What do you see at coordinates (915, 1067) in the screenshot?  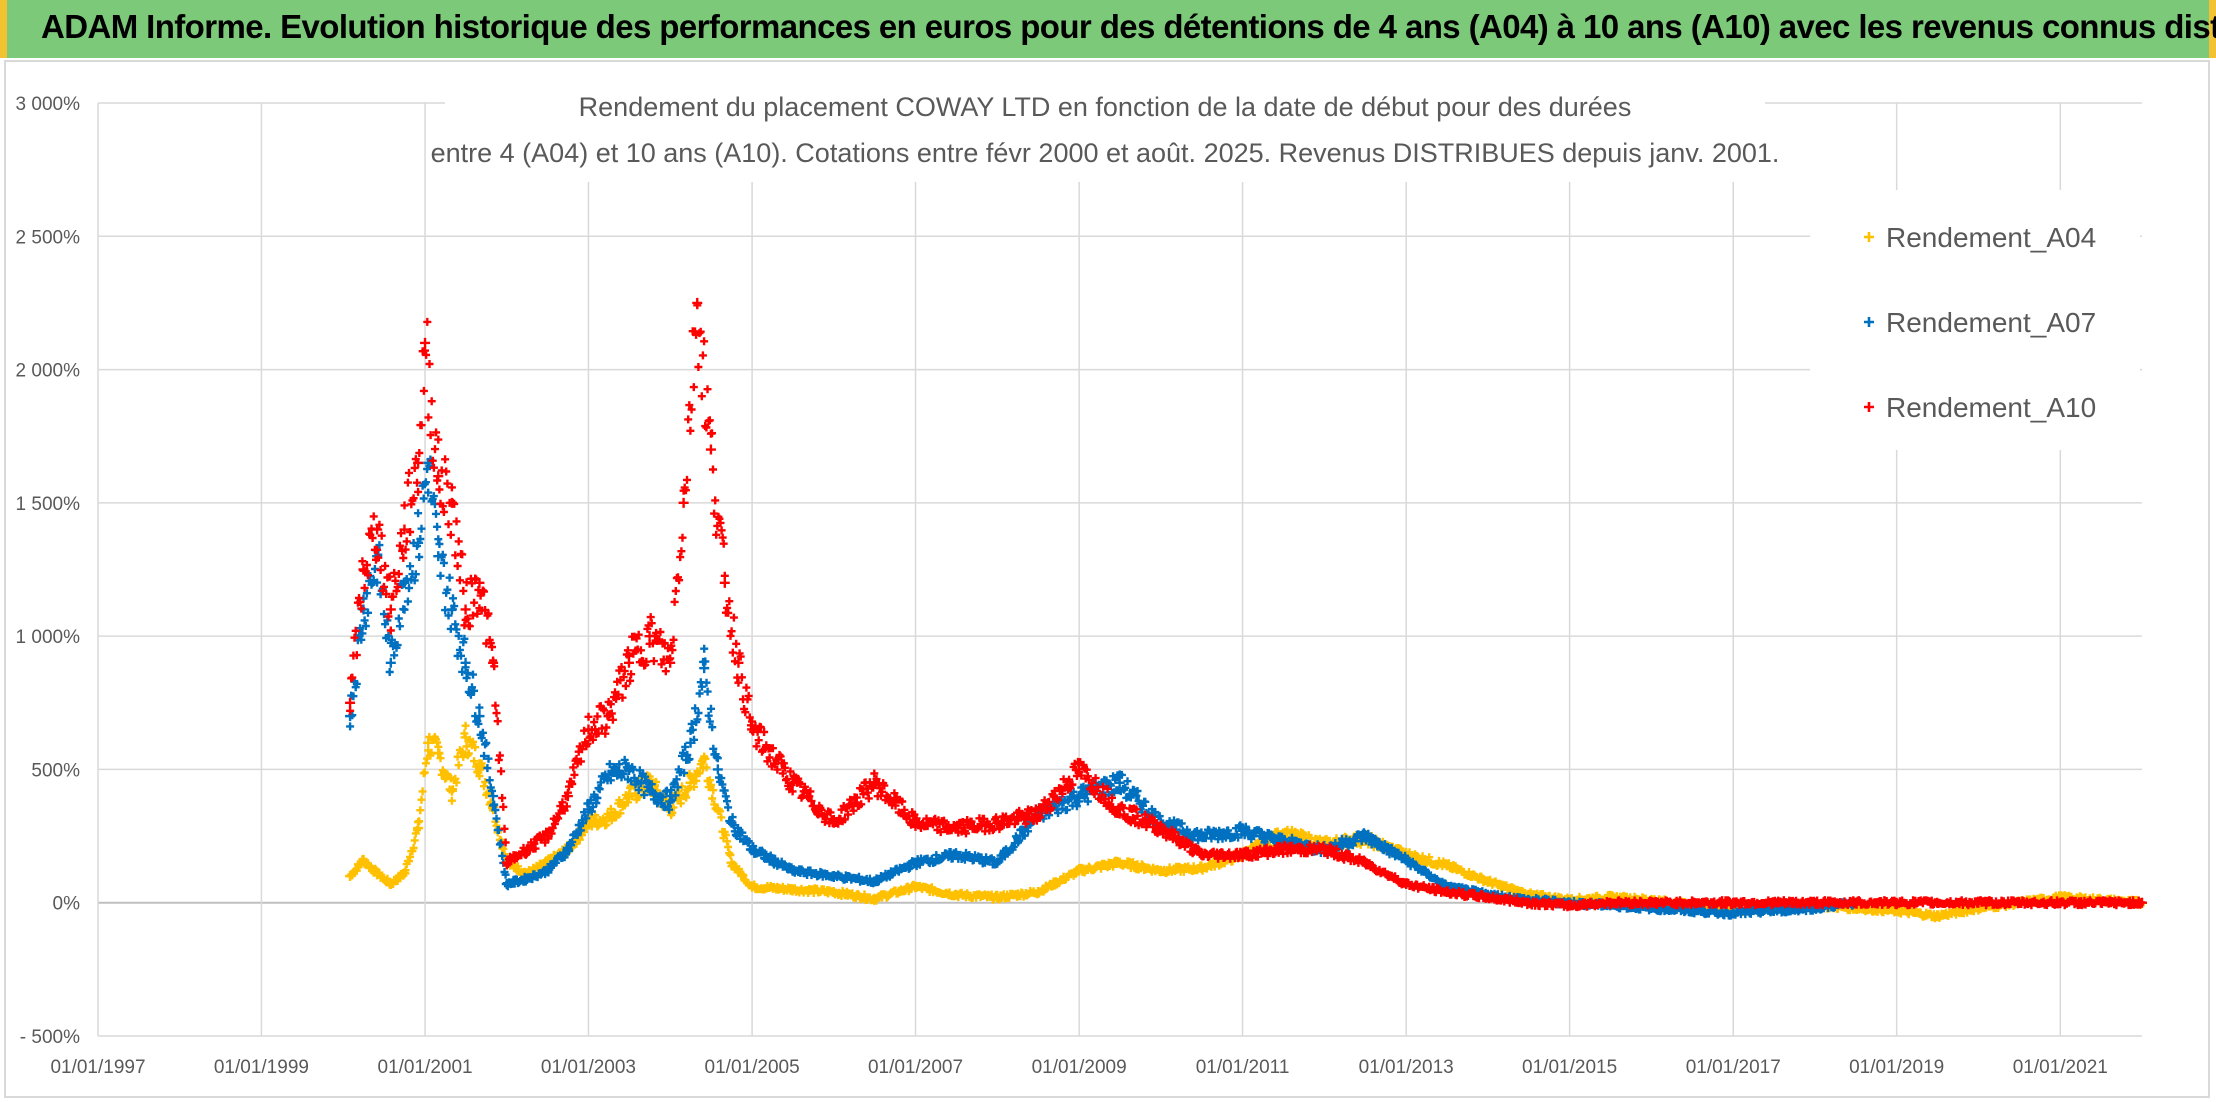 I see `x-tick-label: 01/01/2007` at bounding box center [915, 1067].